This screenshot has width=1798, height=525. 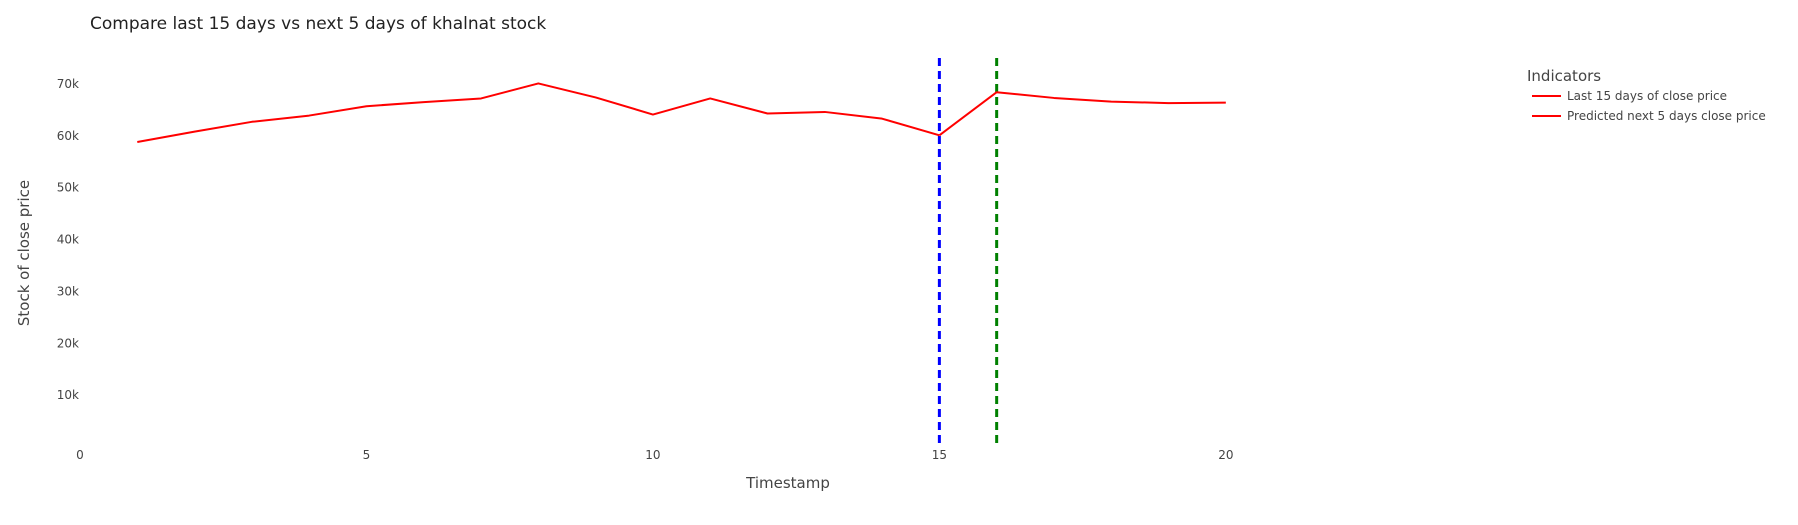 I want to click on x-tick-label: 10, so click(x=652, y=455).